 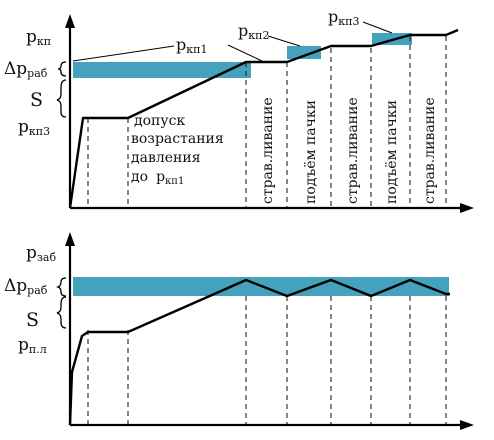 I want to click on note-line-3: давления, so click(x=166, y=158).